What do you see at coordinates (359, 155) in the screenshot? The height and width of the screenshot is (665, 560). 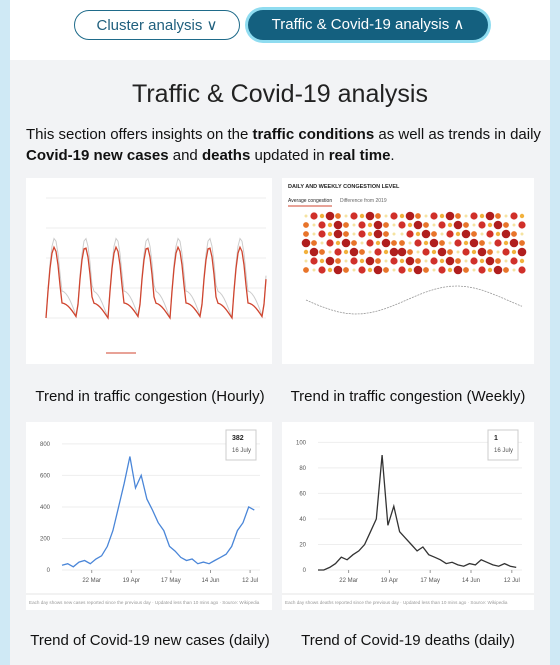 I see `bold-text: real time` at bounding box center [359, 155].